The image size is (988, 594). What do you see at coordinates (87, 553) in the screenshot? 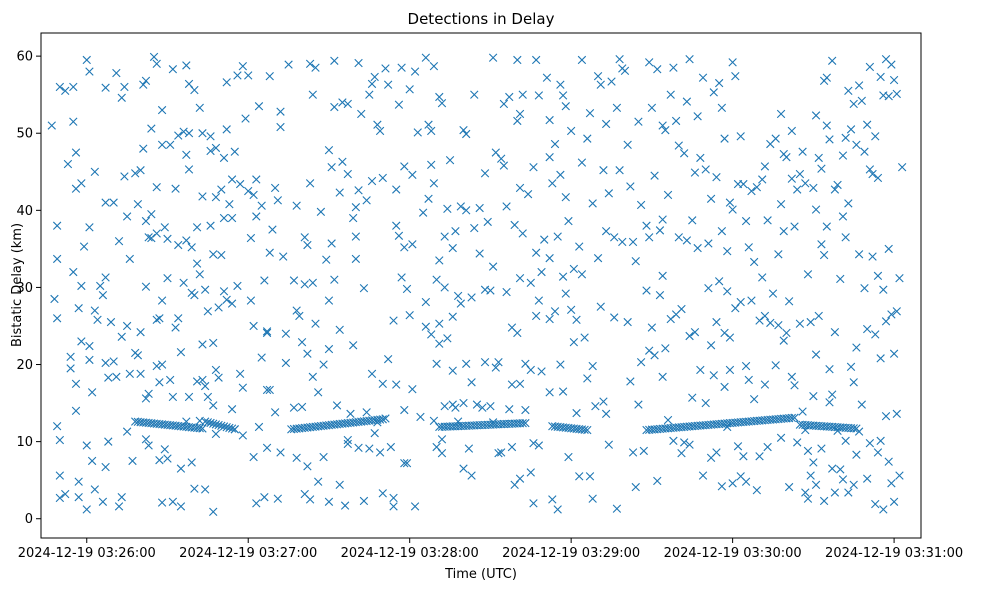
I see `x-tick-label: 2024-12-19 03:26:00` at bounding box center [87, 553].